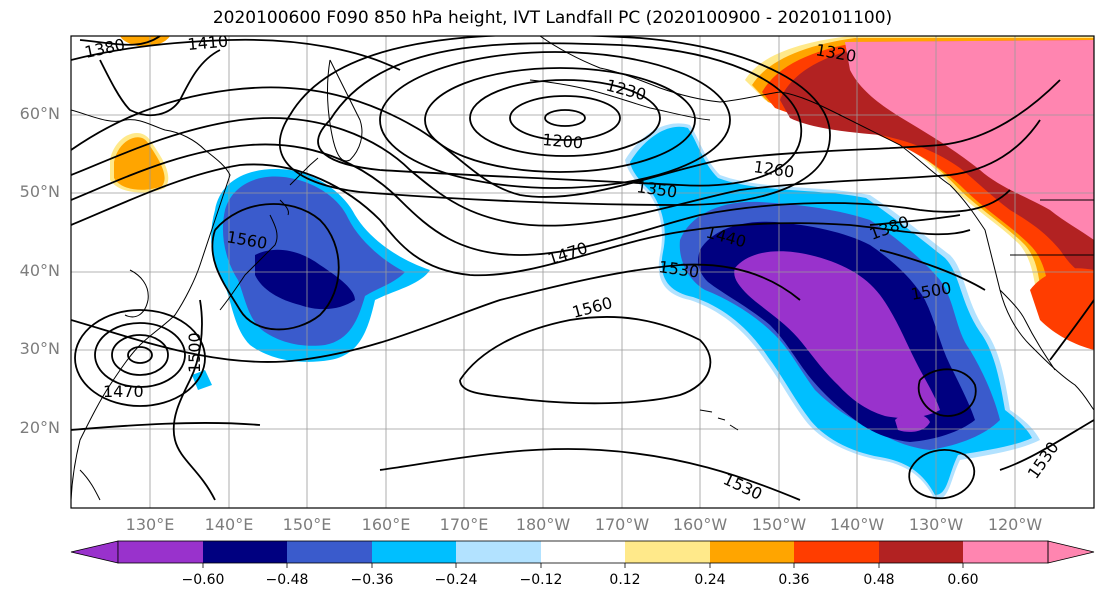 The width and height of the screenshot is (1105, 601). Describe the element at coordinates (94, 552) in the screenshot. I see `colorbar-low-extension` at that location.